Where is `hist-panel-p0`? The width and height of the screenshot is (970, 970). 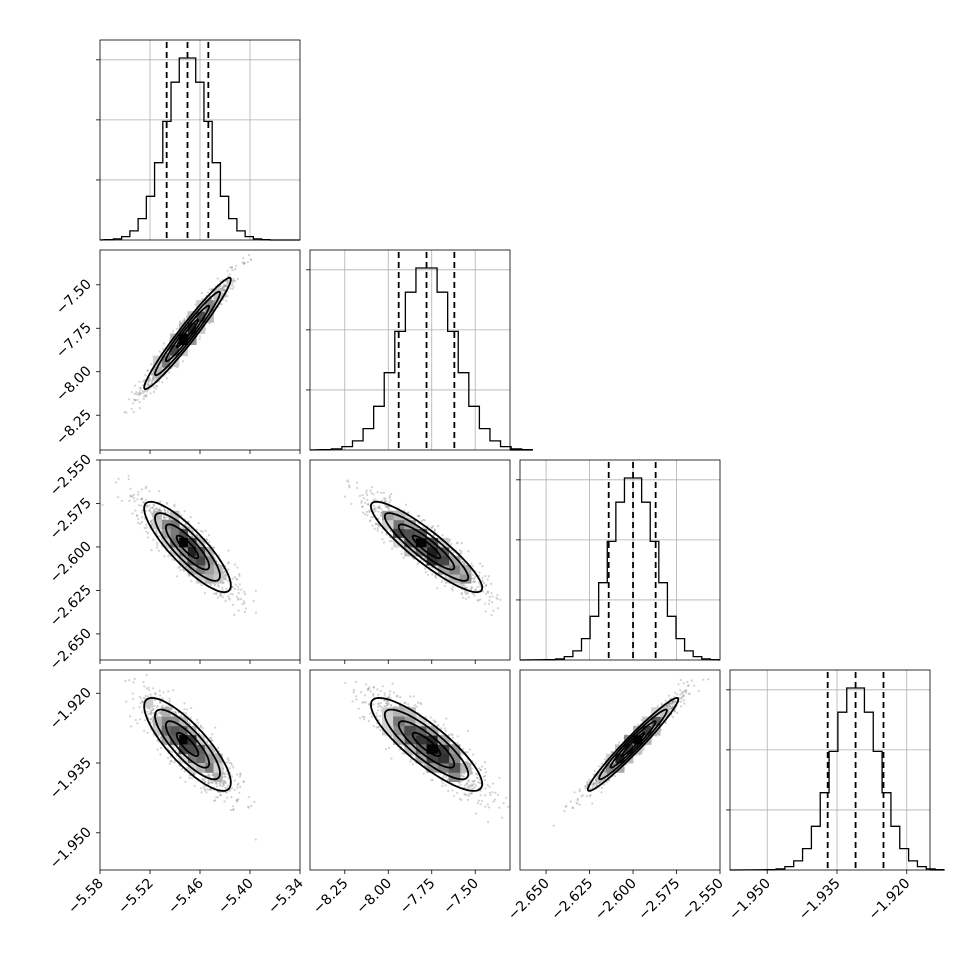
hist-panel-p0 is located at coordinates (198, 140).